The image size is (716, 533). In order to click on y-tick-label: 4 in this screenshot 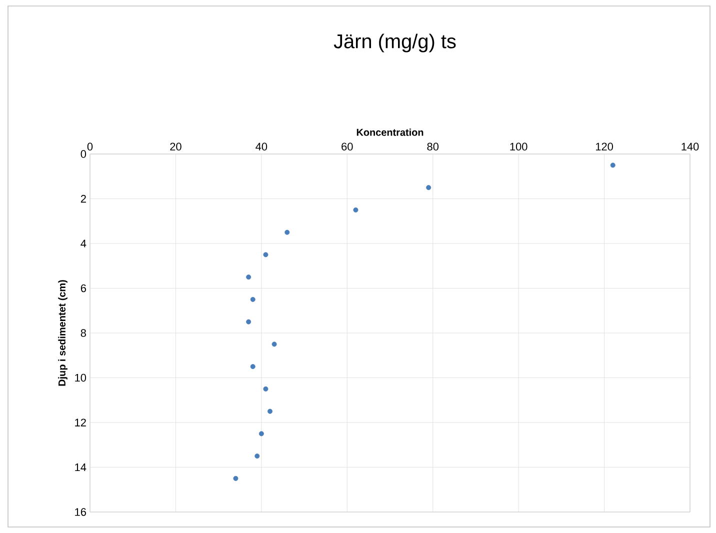, I will do `click(83, 244)`.